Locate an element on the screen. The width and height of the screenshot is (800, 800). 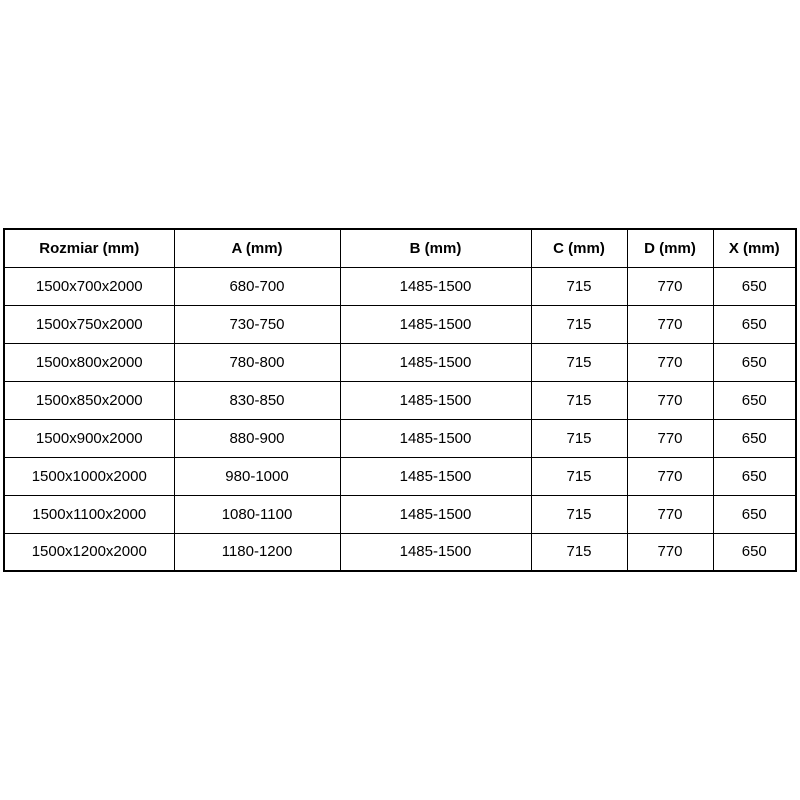
table-cell: 1500x750x2000 is located at coordinates (89, 324).